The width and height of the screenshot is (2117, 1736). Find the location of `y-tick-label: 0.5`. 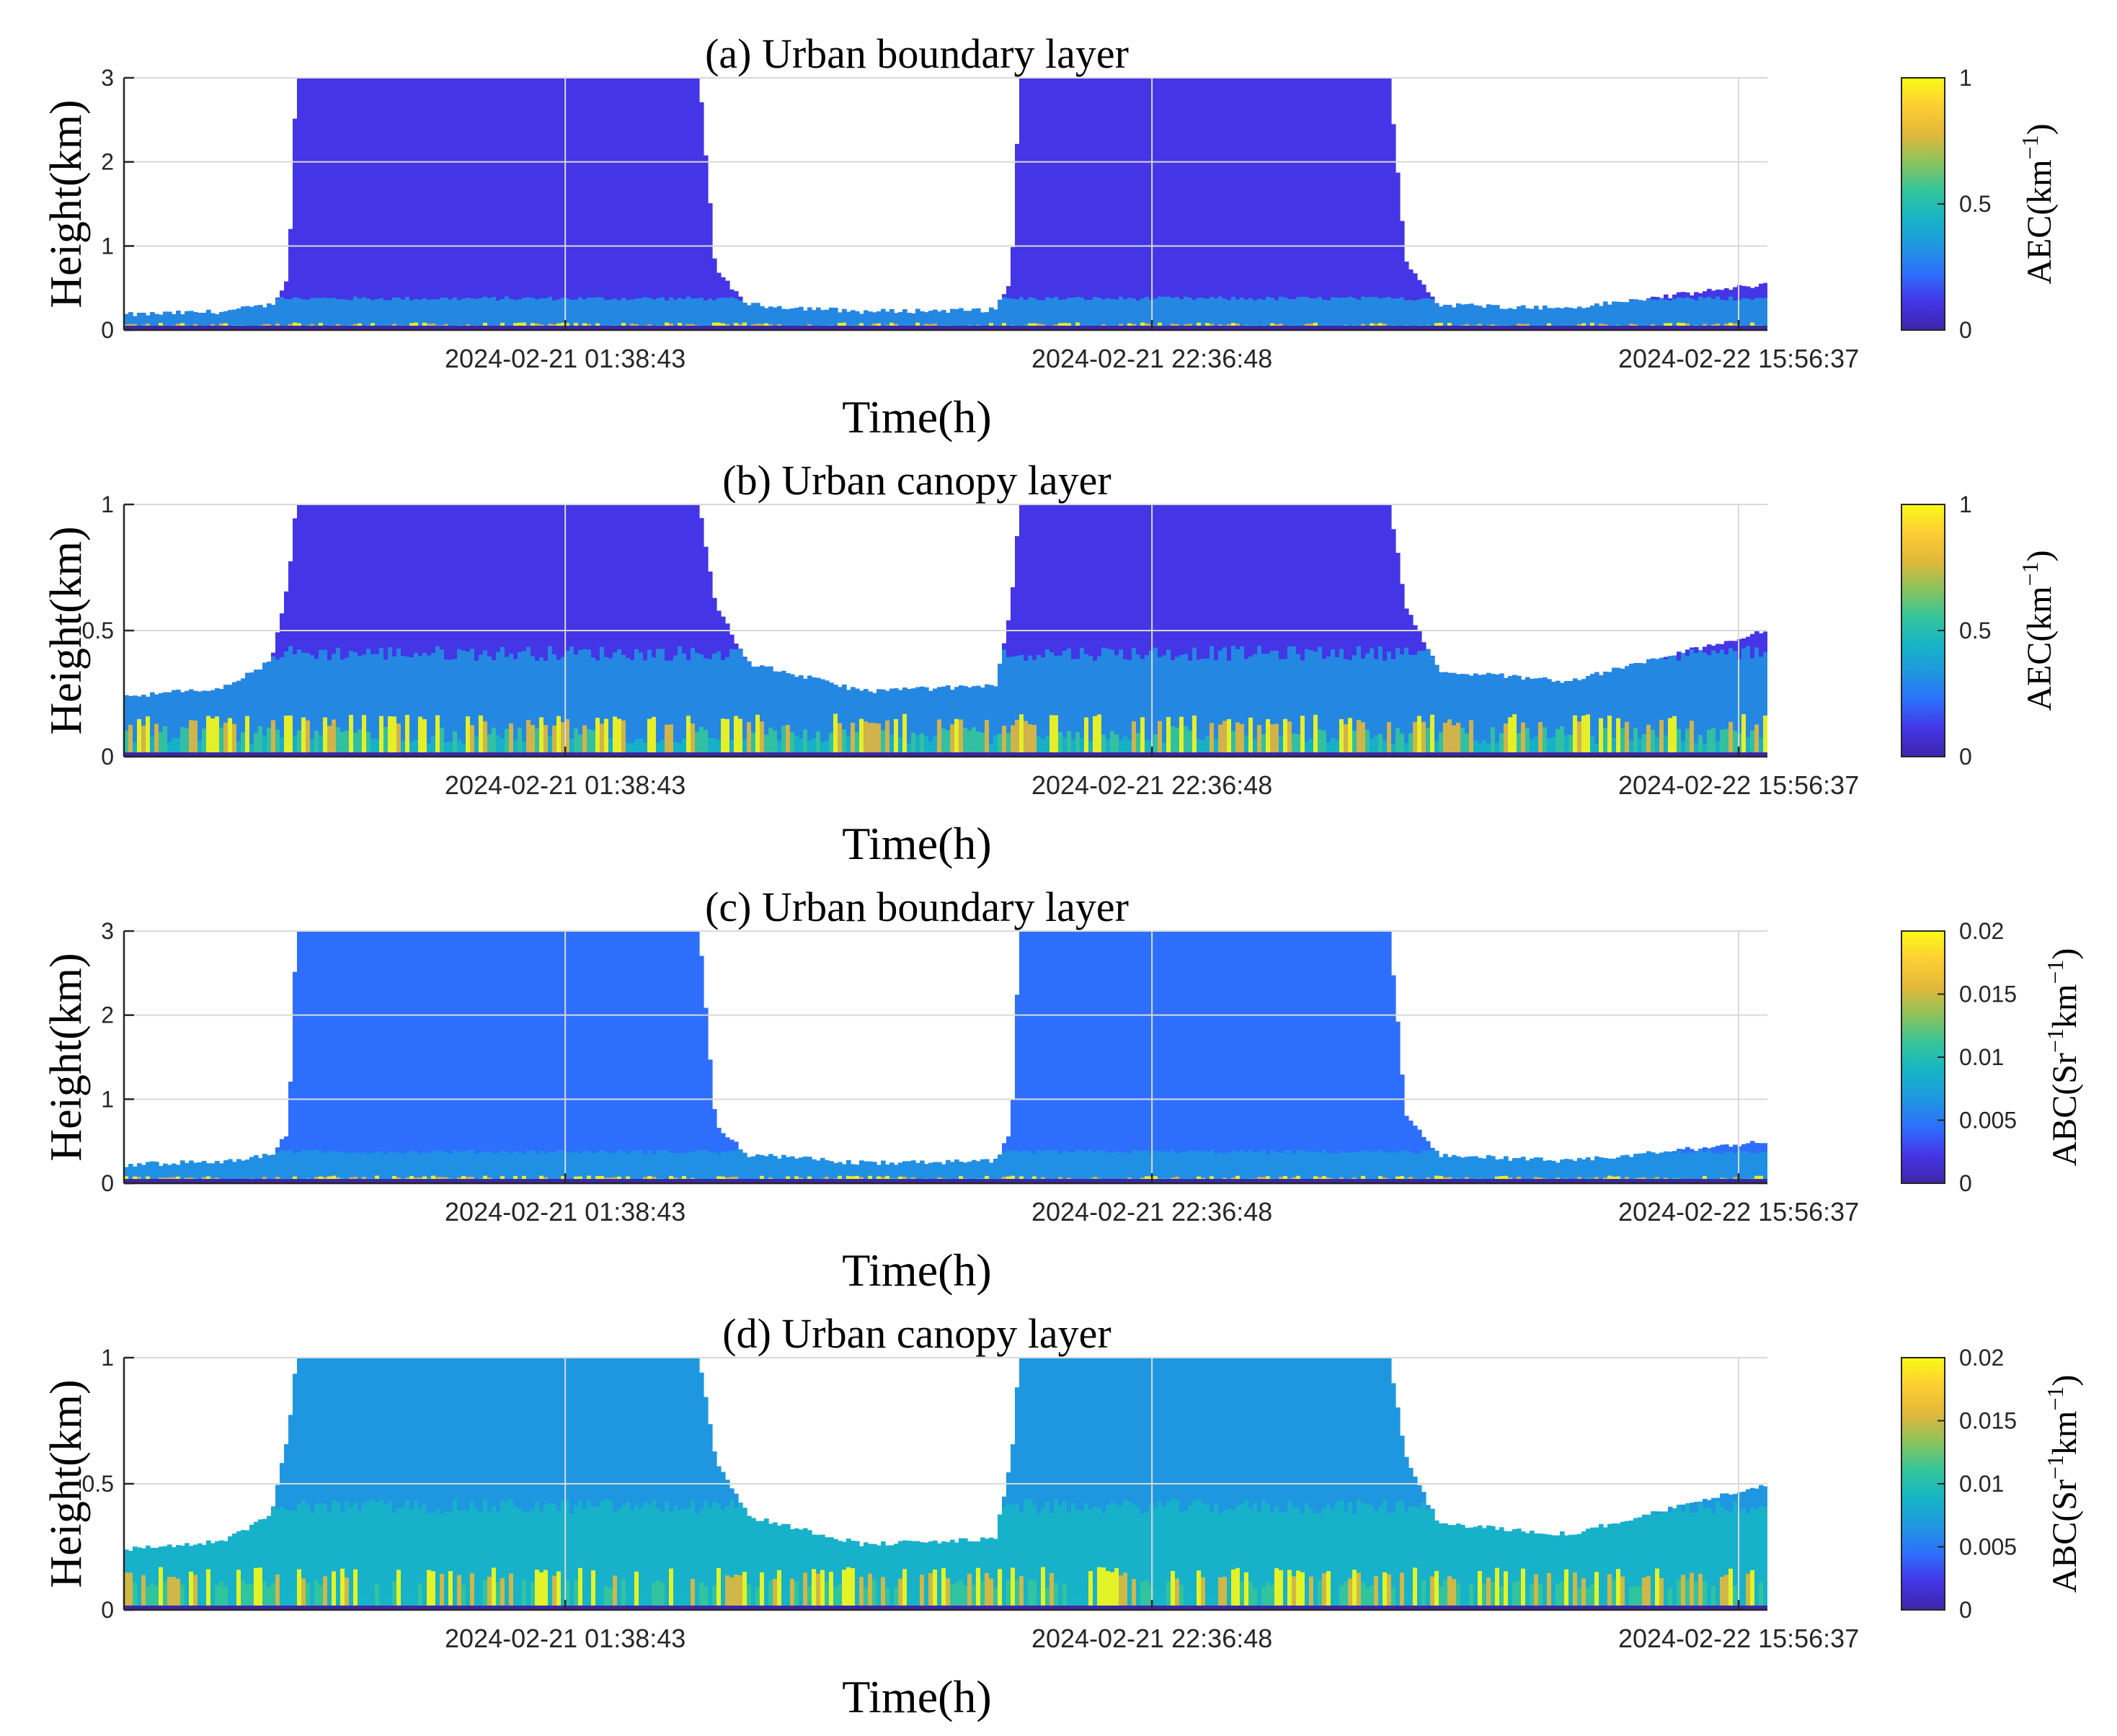

y-tick-label: 0.5 is located at coordinates (98, 631).